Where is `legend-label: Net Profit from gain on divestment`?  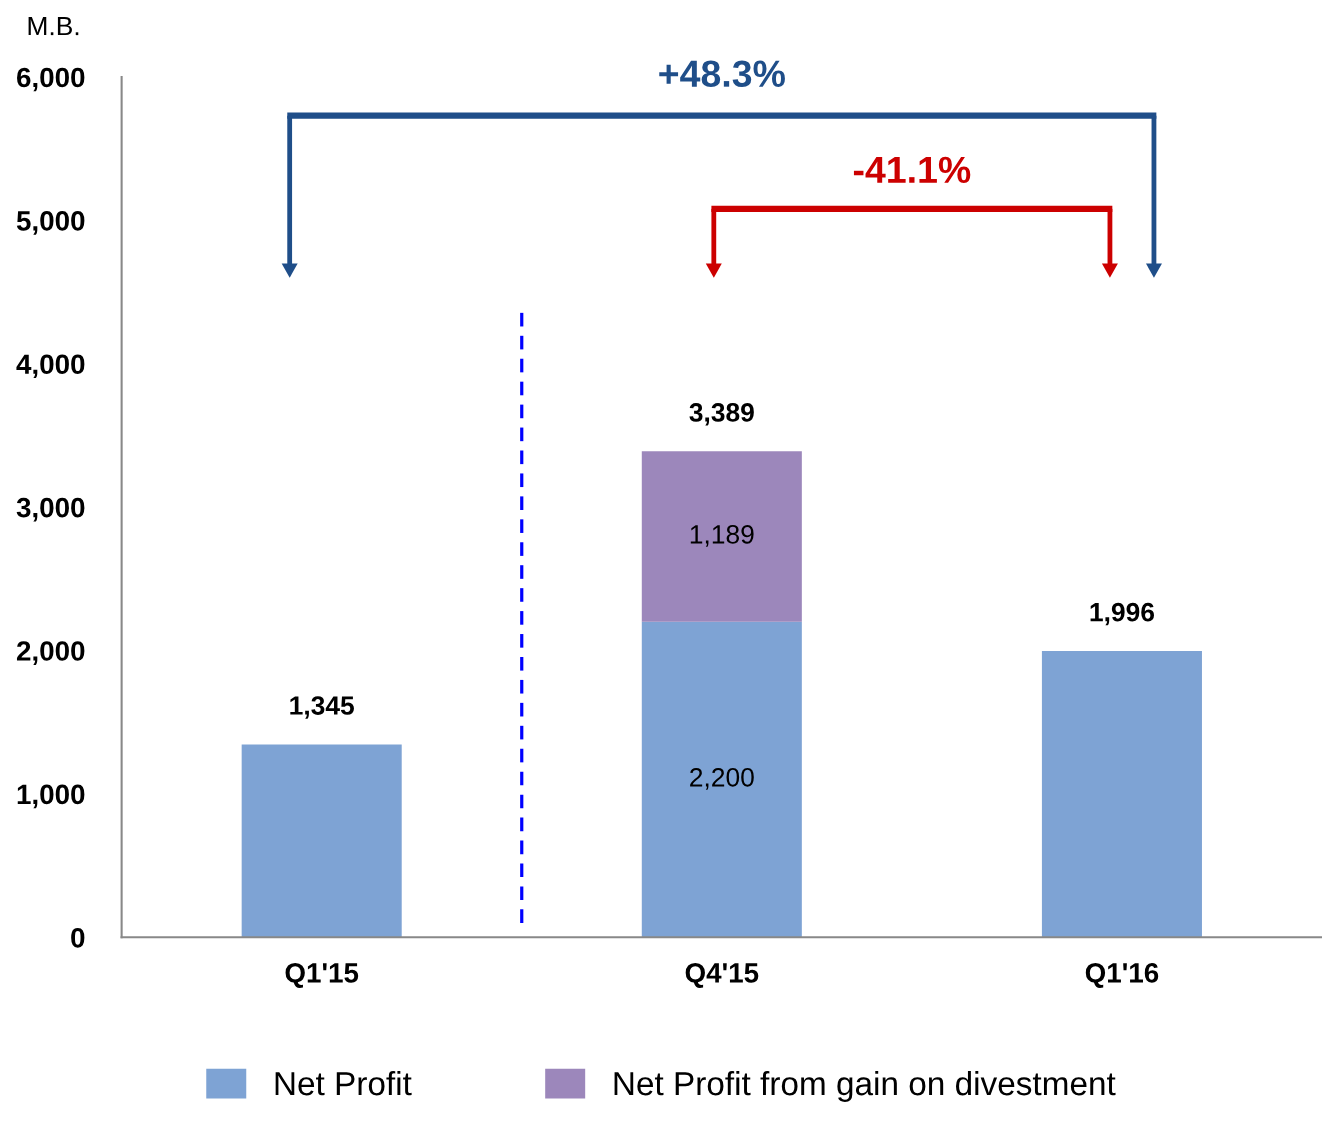
legend-label: Net Profit from gain on divestment is located at coordinates (865, 1086).